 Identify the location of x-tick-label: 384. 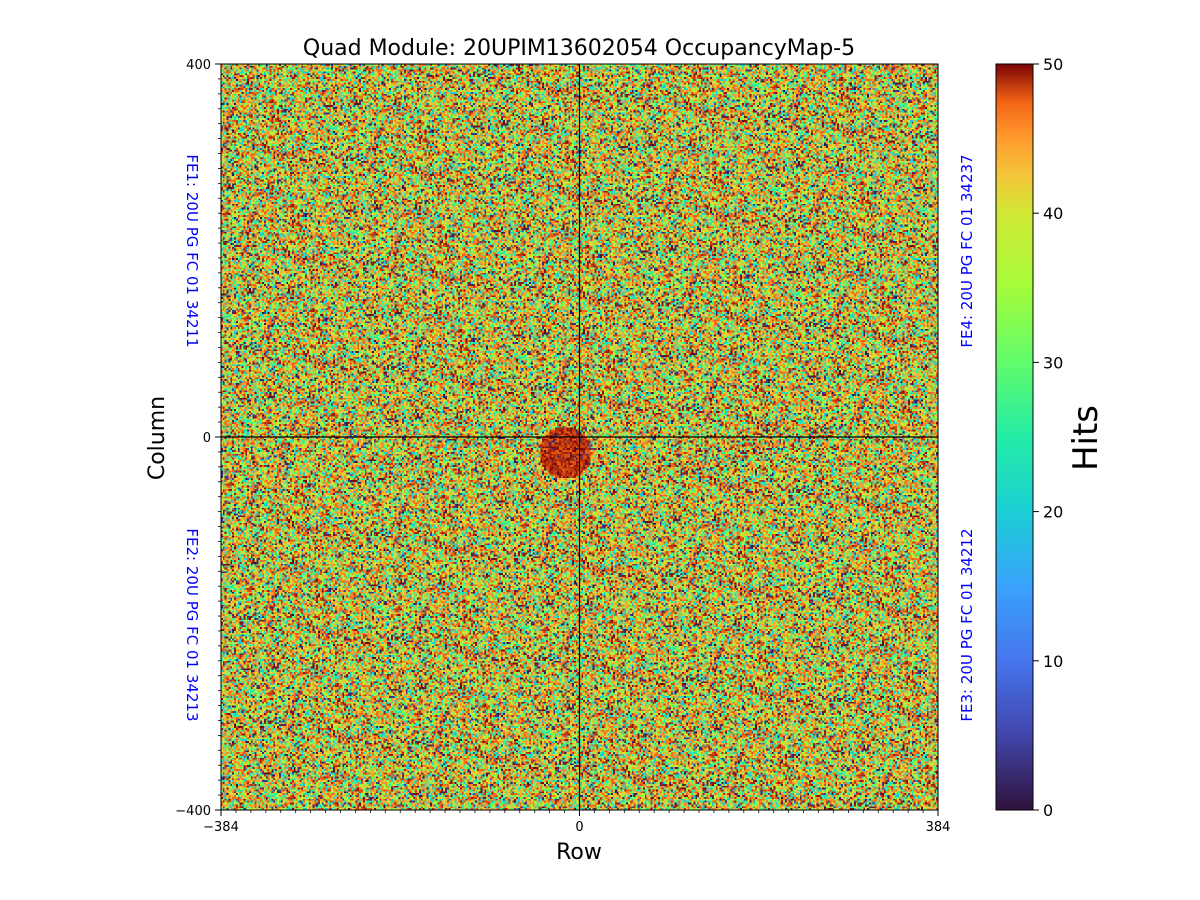
(938, 827).